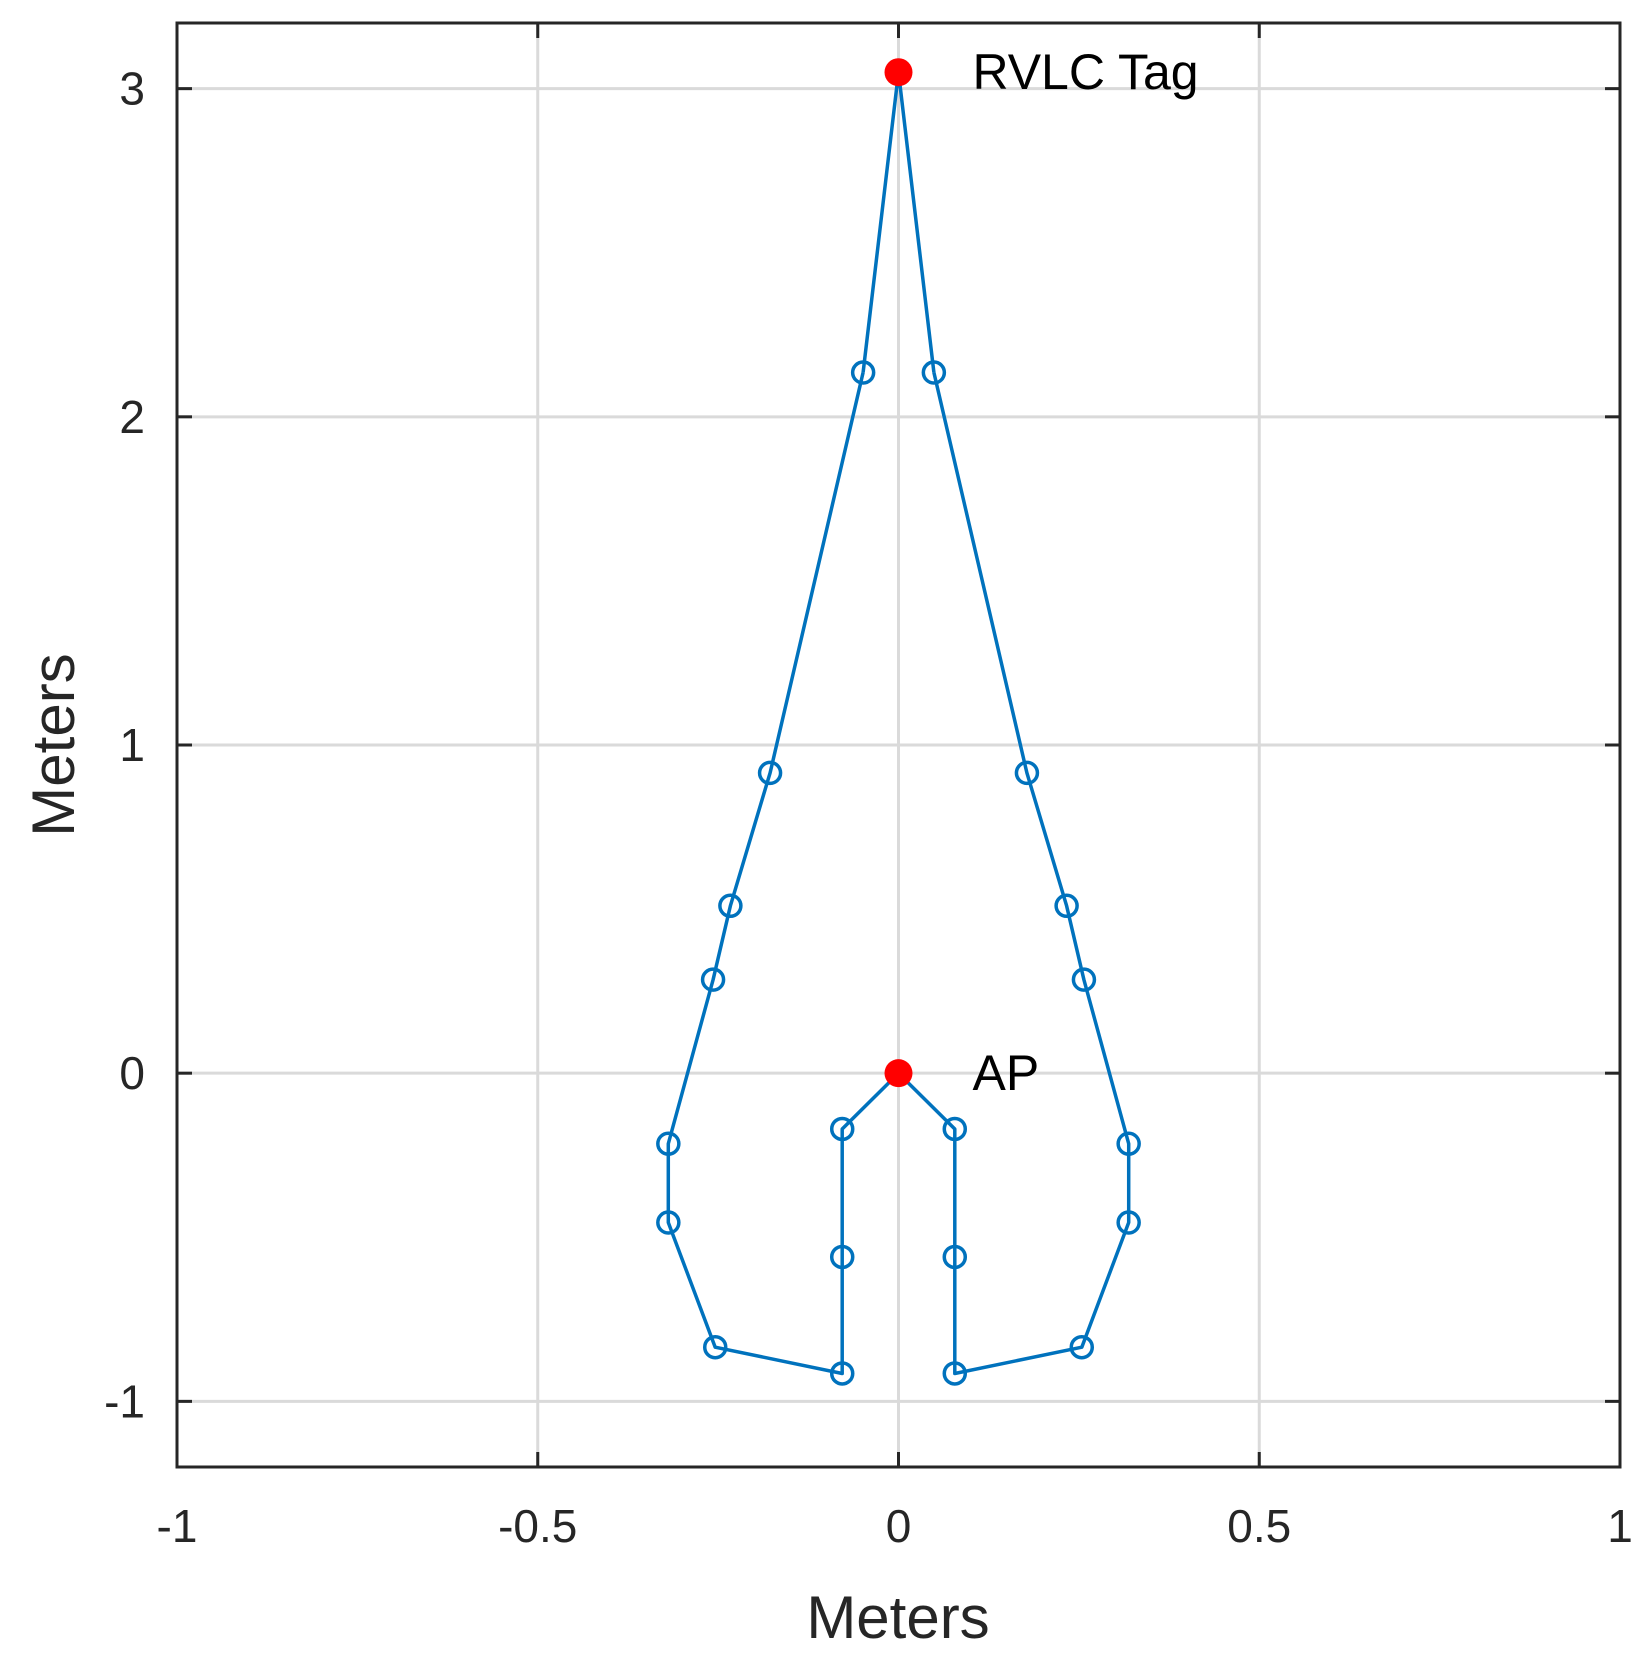 This screenshot has height=1655, width=1649. Describe the element at coordinates (898, 573) in the screenshot. I see `special-points` at that location.